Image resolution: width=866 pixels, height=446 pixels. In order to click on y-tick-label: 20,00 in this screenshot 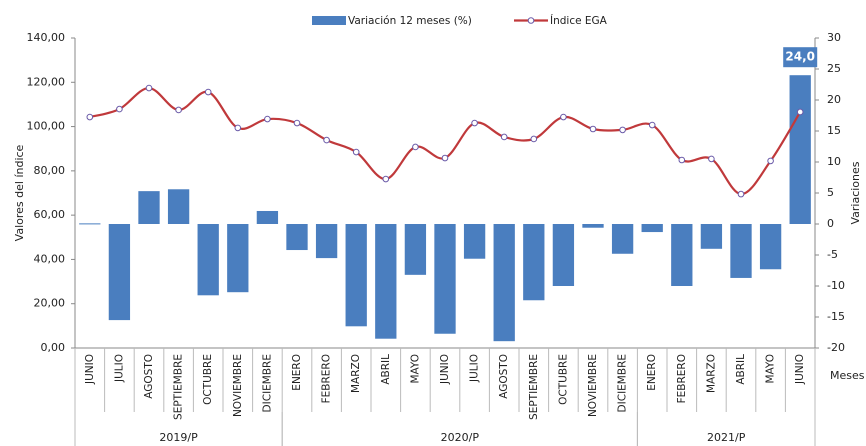, I will do `click(50, 303)`.